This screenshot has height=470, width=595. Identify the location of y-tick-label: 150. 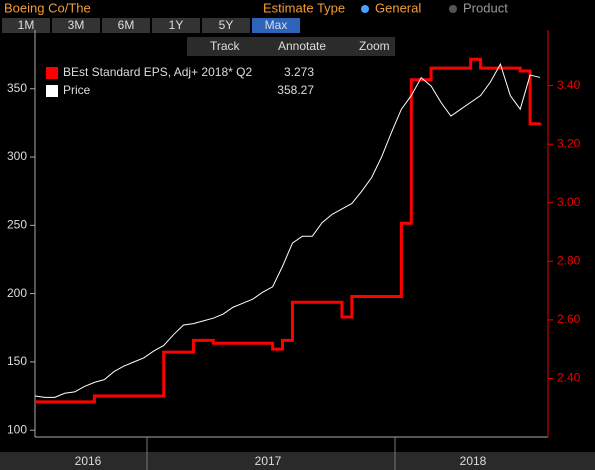
(17, 361).